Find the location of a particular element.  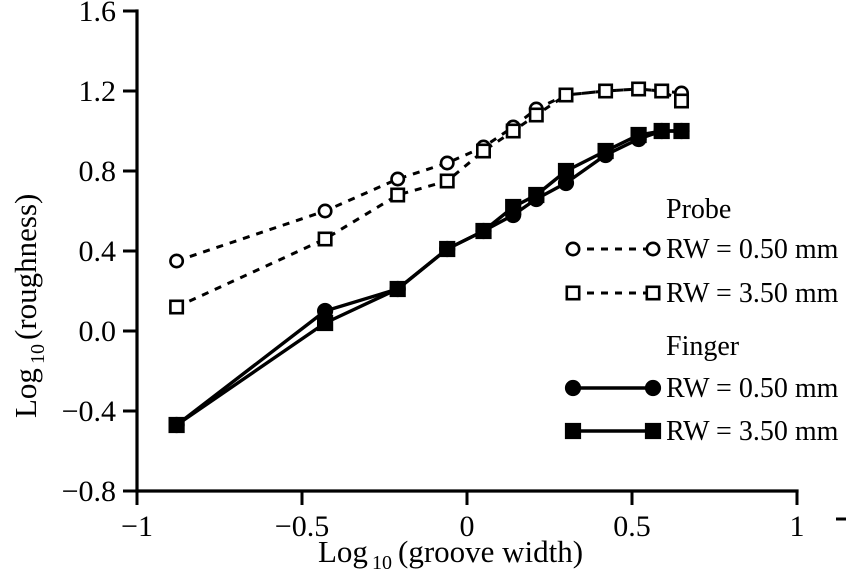

y-axis-title-rest: (roughness) is located at coordinates (25, 267).